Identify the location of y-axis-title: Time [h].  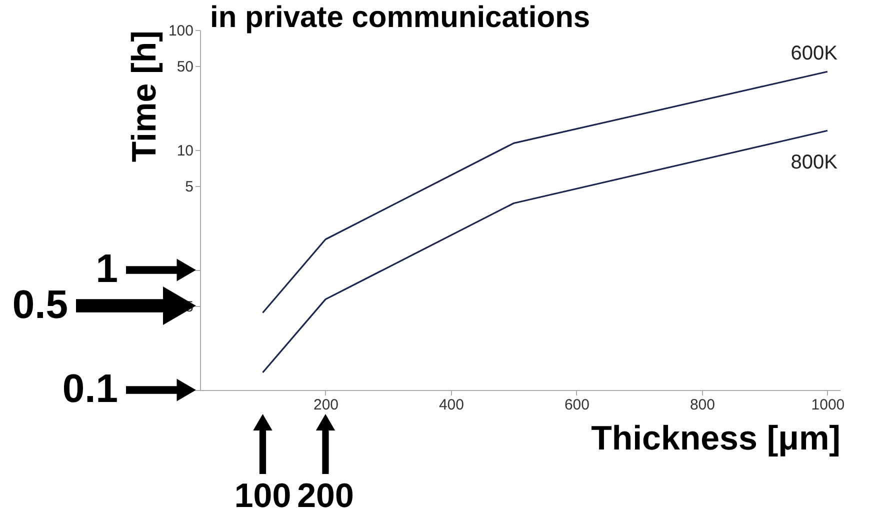
(144, 96).